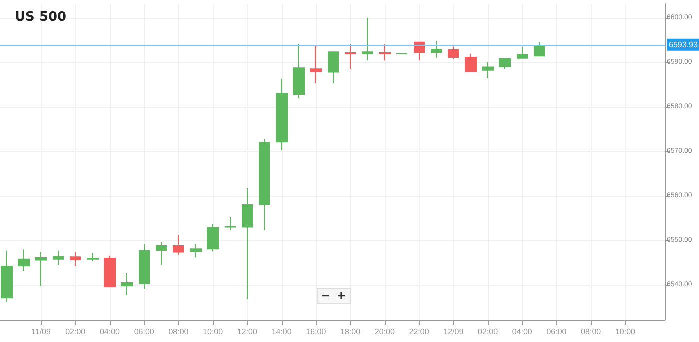  I want to click on ref-line-label: 6593.93, so click(683, 45).